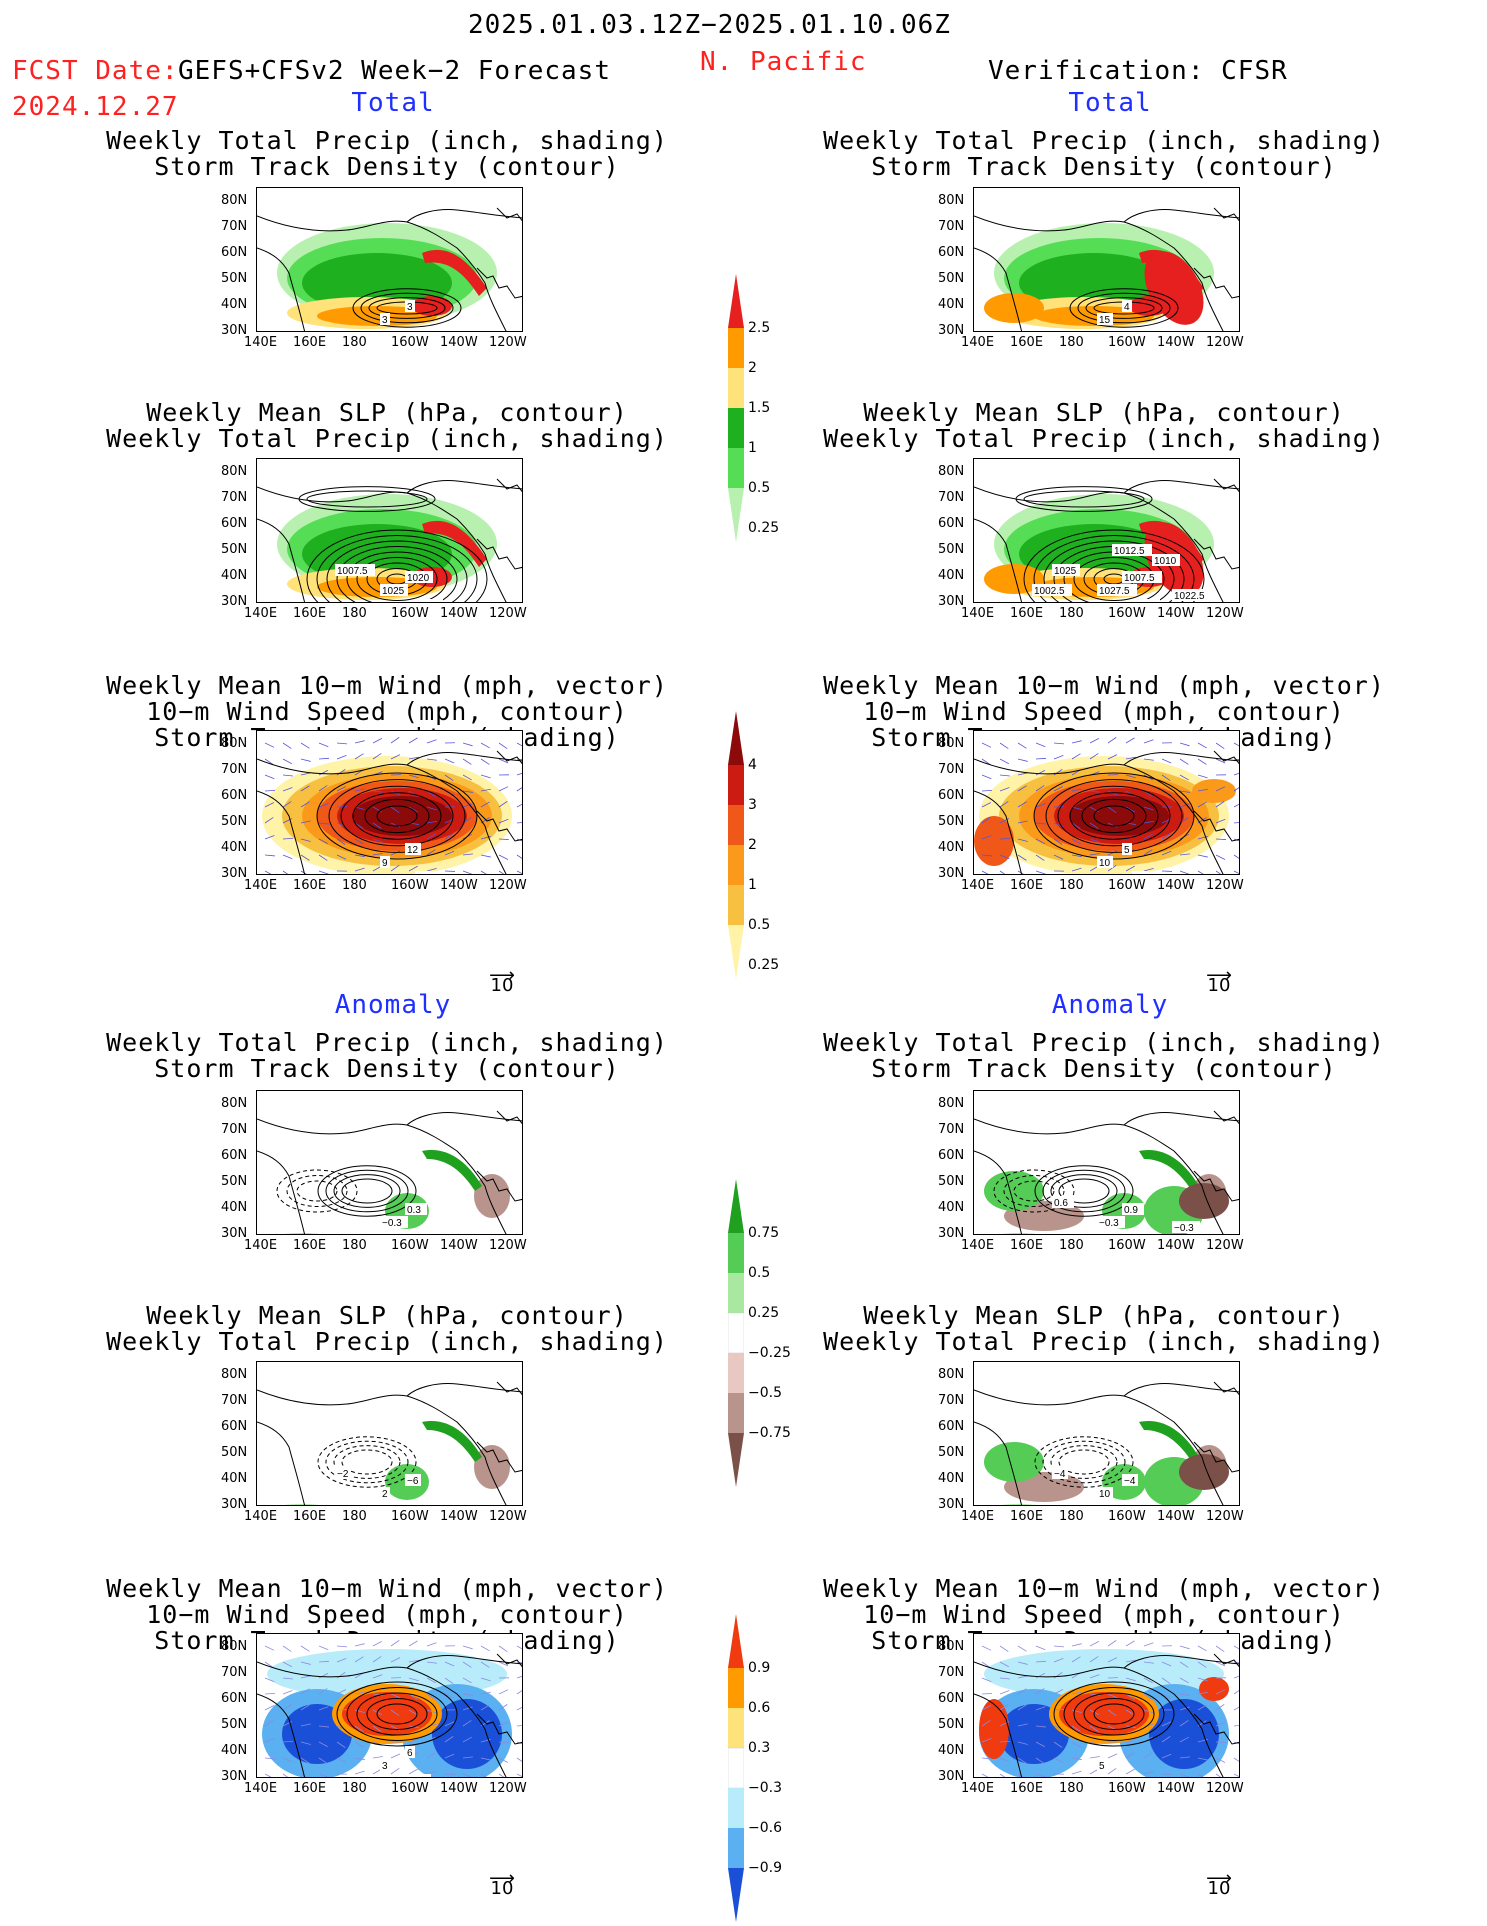 This screenshot has height=1926, width=1487. I want to click on fcst-model-label: GEFS+CFSv2 Week−2 Forecast, so click(394, 71).